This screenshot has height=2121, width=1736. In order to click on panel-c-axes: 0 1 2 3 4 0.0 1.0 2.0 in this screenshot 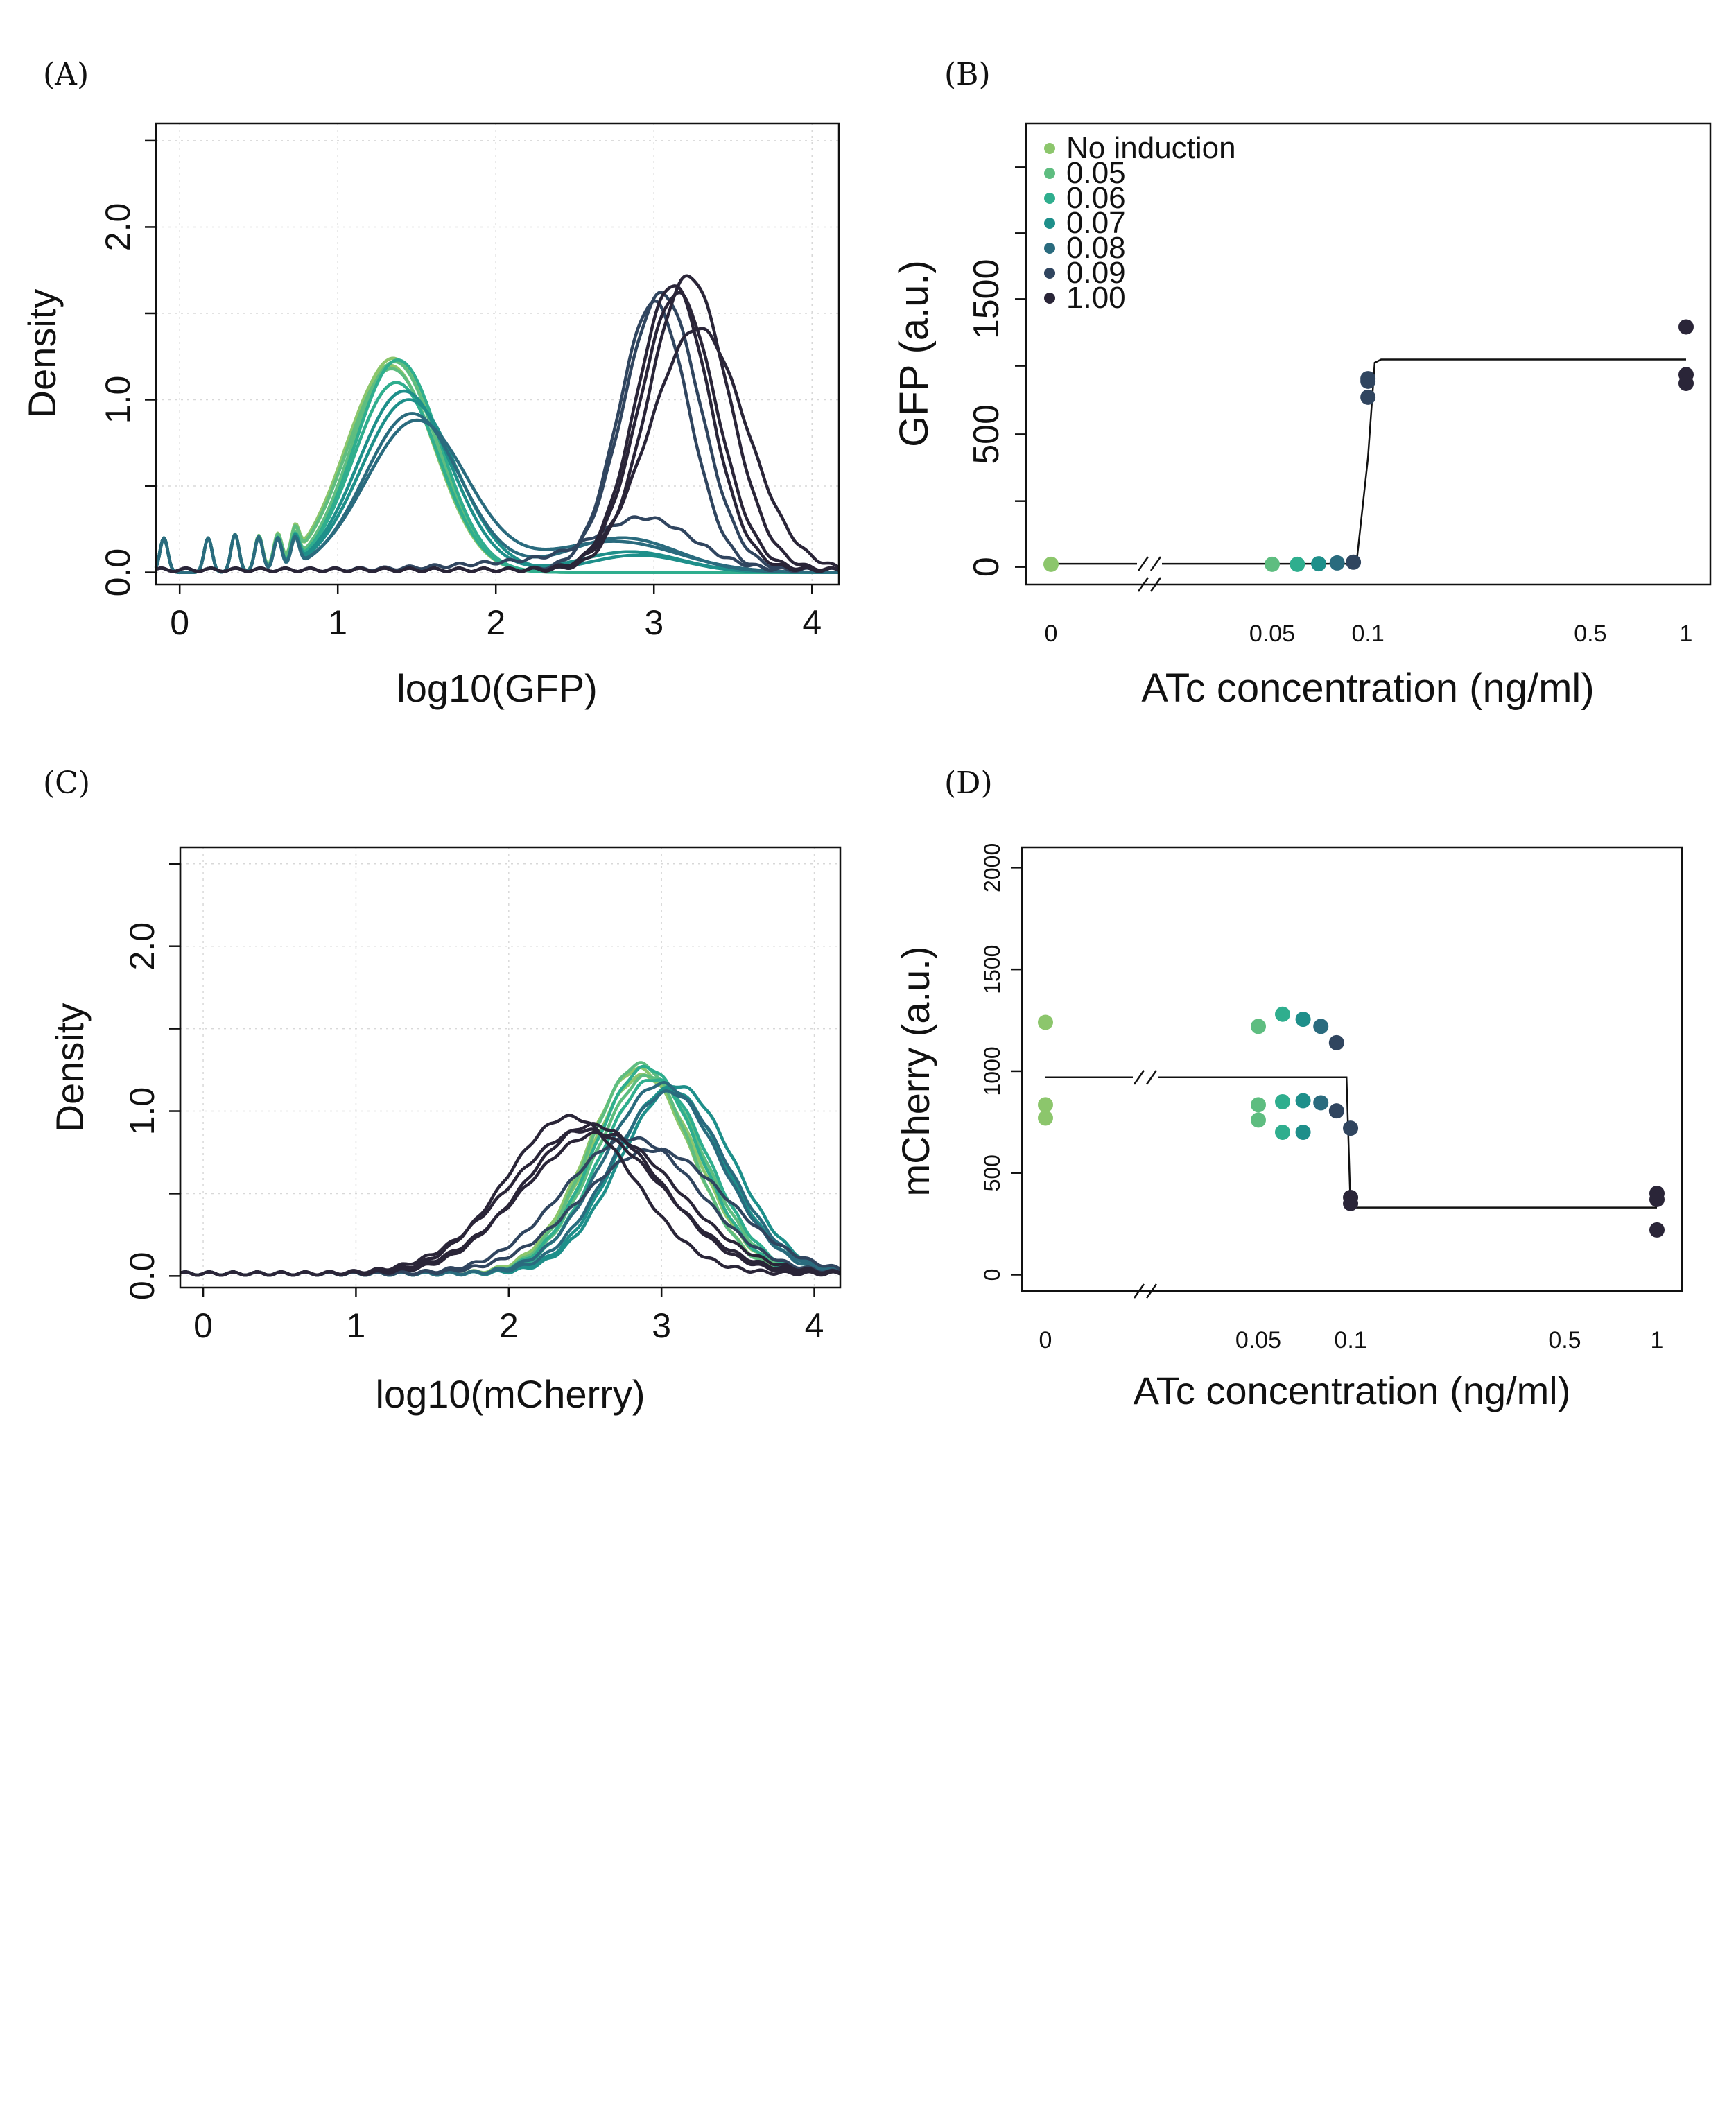, I will do `click(474, 1104)`.